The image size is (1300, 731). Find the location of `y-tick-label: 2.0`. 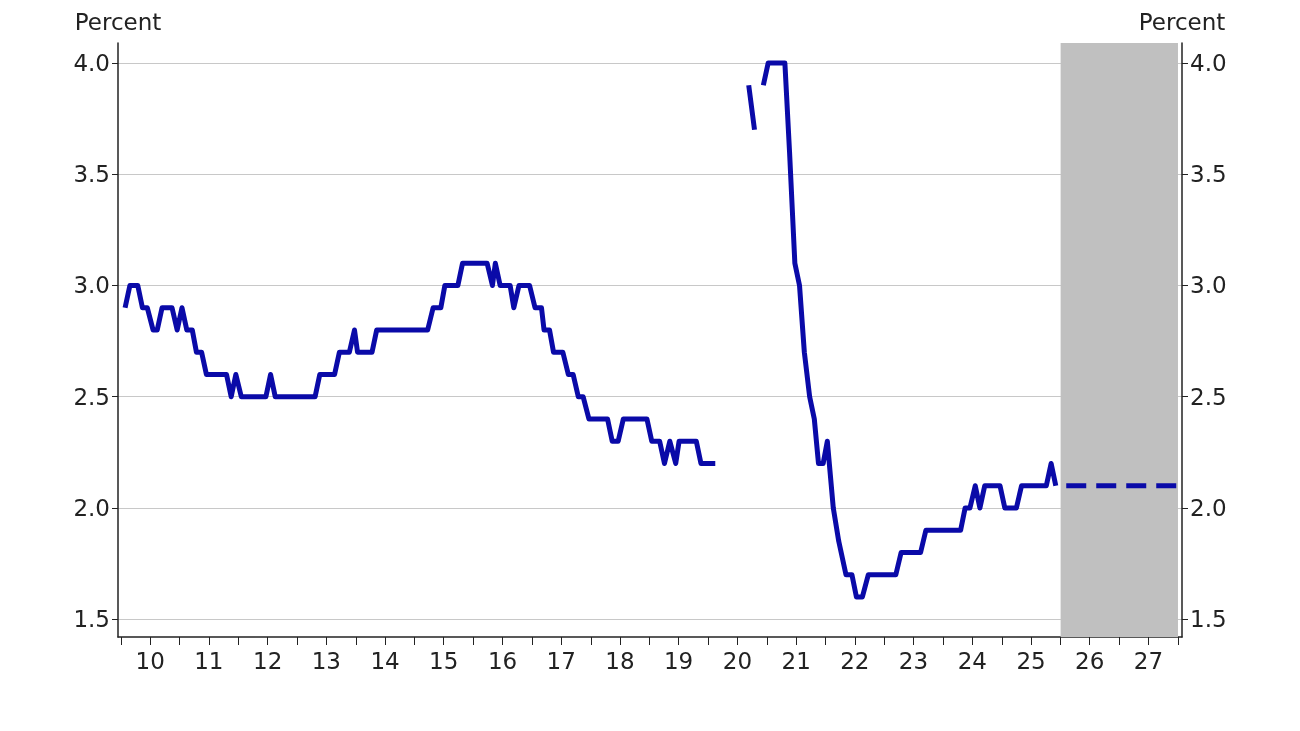

y-tick-label: 2.0 is located at coordinates (91, 507).